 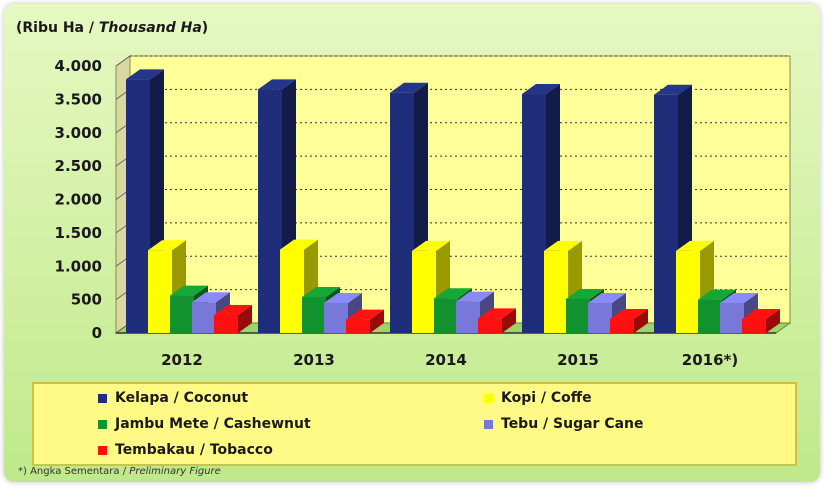 I want to click on y-tick-label: 2.500, so click(x=78, y=166).